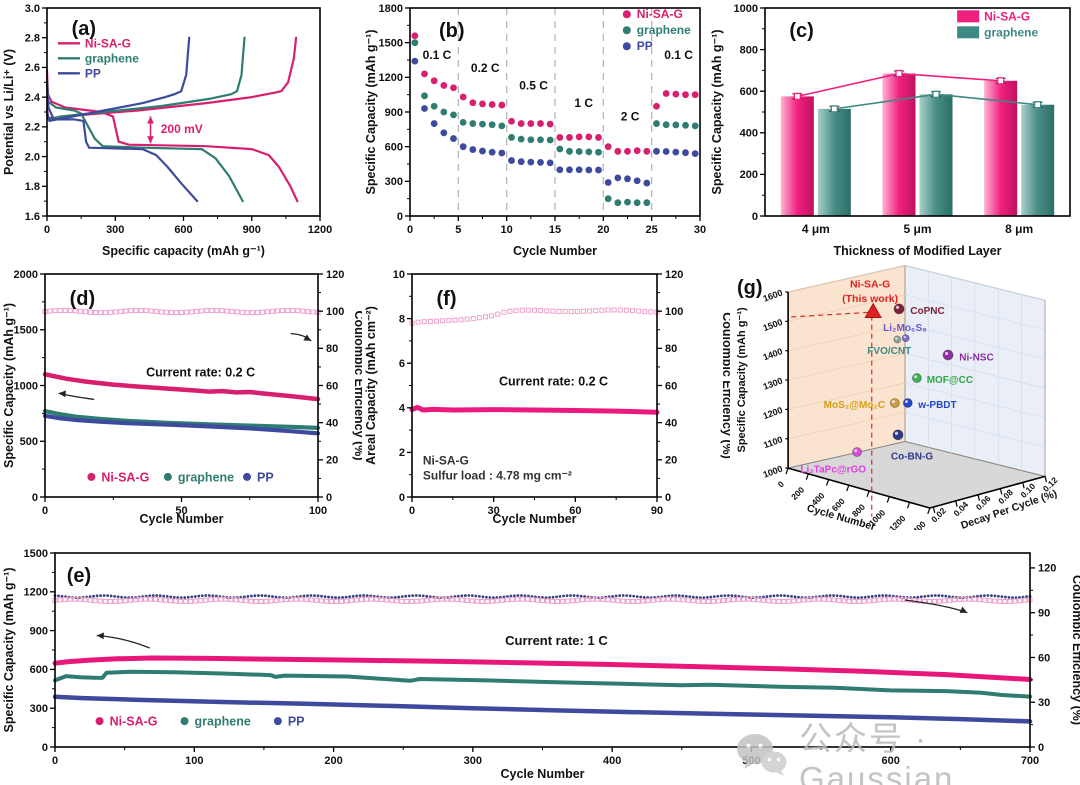 The height and width of the screenshot is (785, 1080). Describe the element at coordinates (533, 85) in the screenshot. I see `svg-text: 0.5 C` at that location.